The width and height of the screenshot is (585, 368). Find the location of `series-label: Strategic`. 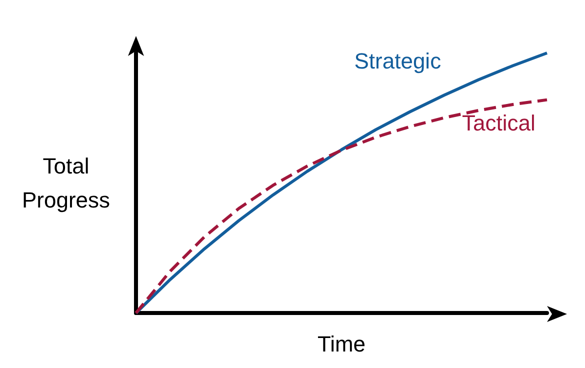

series-label: Strategic is located at coordinates (398, 61).